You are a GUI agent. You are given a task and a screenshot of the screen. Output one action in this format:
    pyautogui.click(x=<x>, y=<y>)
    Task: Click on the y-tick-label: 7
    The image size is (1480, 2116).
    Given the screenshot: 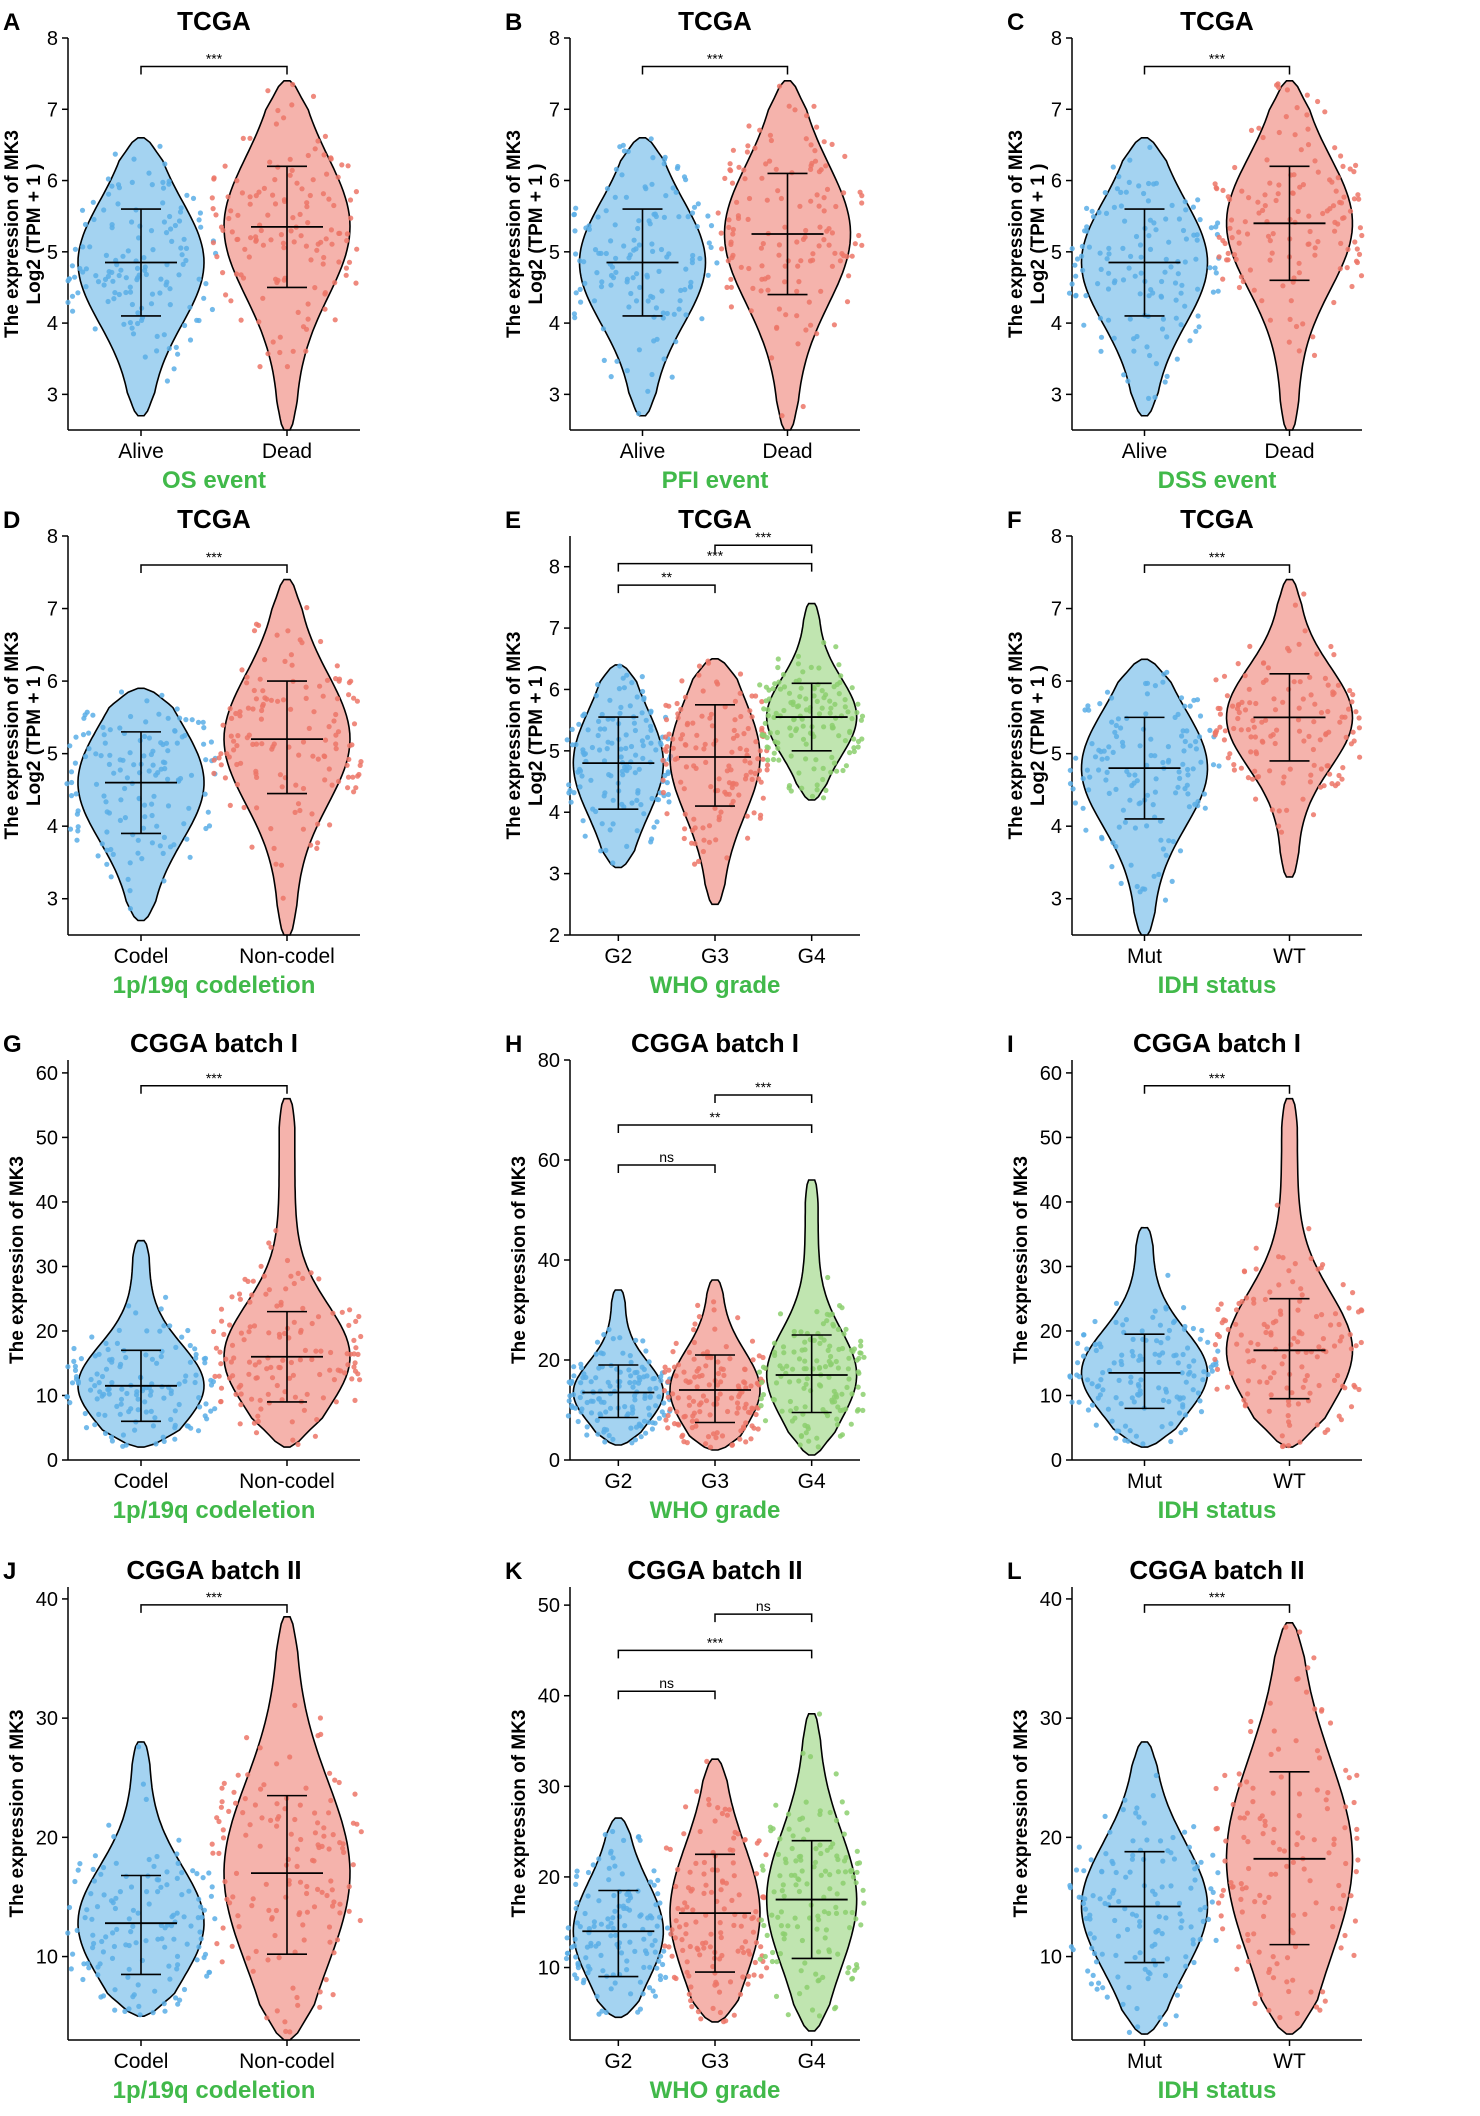 What is the action you would take?
    pyautogui.click(x=554, y=629)
    